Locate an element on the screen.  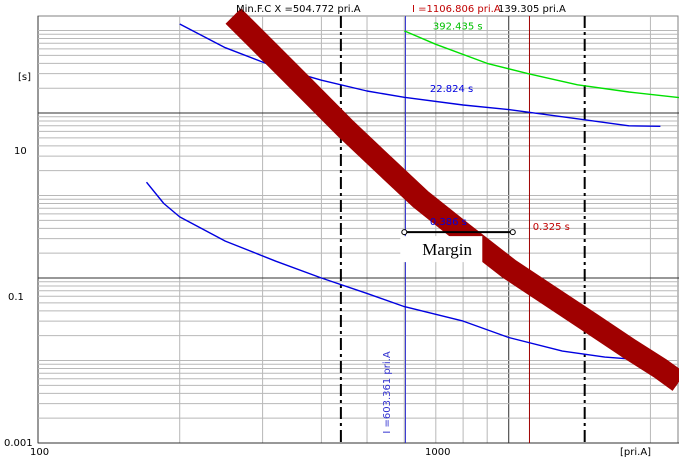
margin-marker: Margin is located at coordinates (458, 246).